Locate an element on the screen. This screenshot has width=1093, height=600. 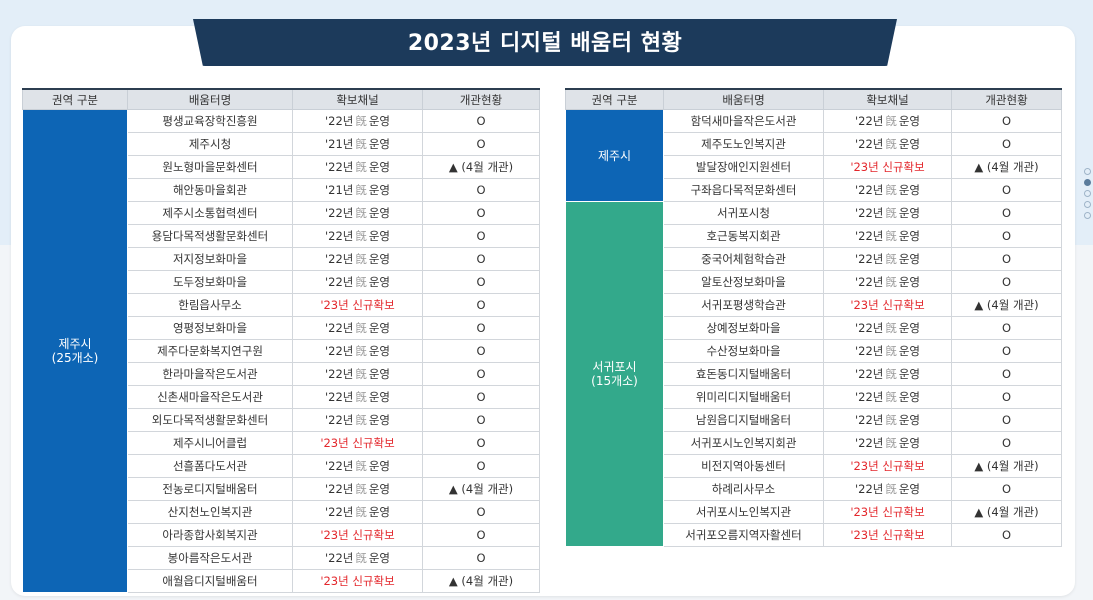
venue-name: 봉아름작은도서관 is located at coordinates (210, 558).